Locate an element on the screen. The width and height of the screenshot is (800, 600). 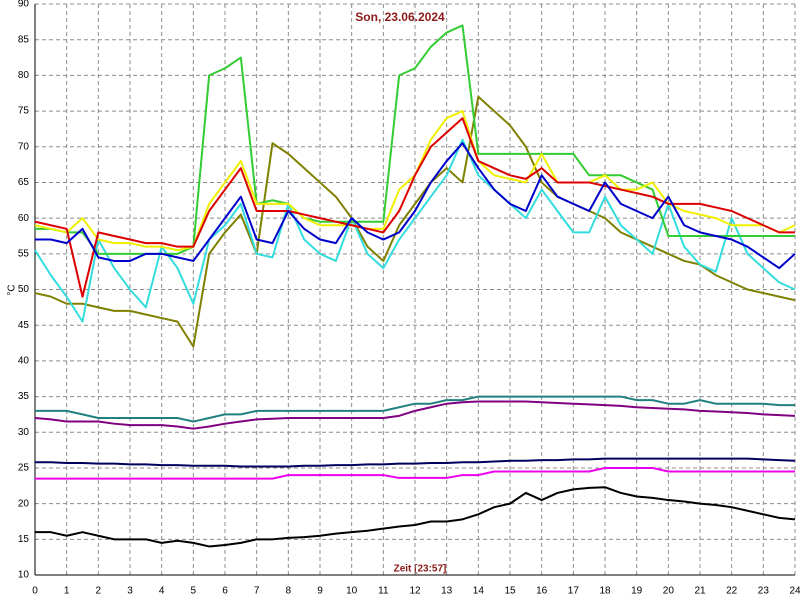
x-tick-label: 7 is located at coordinates (257, 591).